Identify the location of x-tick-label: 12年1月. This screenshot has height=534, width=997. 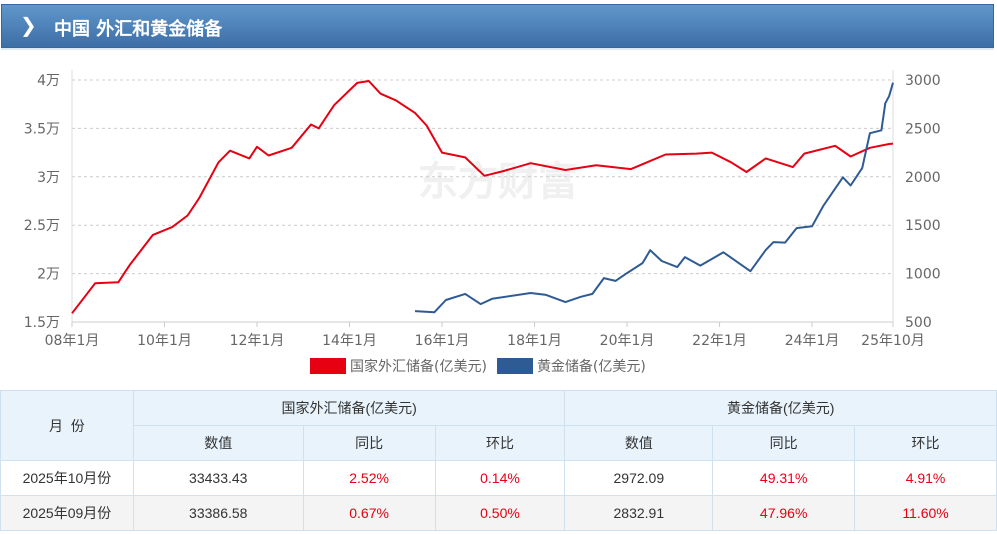
(257, 341).